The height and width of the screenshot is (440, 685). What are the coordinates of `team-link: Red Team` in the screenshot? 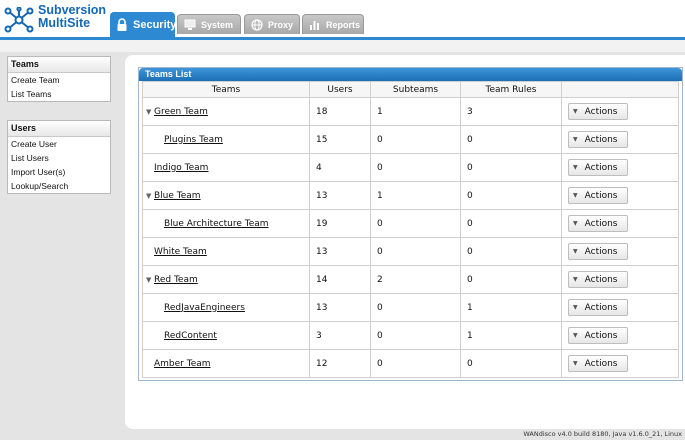 It's located at (176, 279).